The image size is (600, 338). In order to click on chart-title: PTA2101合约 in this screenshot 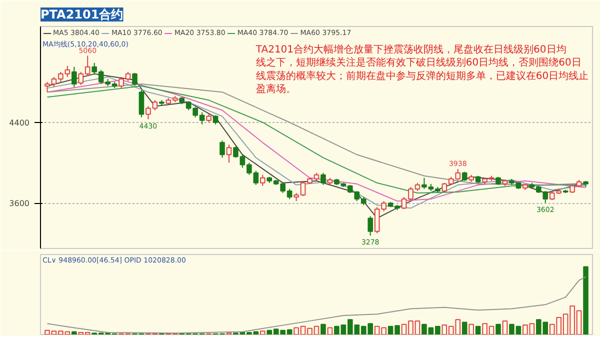, I will do `click(82, 15)`.